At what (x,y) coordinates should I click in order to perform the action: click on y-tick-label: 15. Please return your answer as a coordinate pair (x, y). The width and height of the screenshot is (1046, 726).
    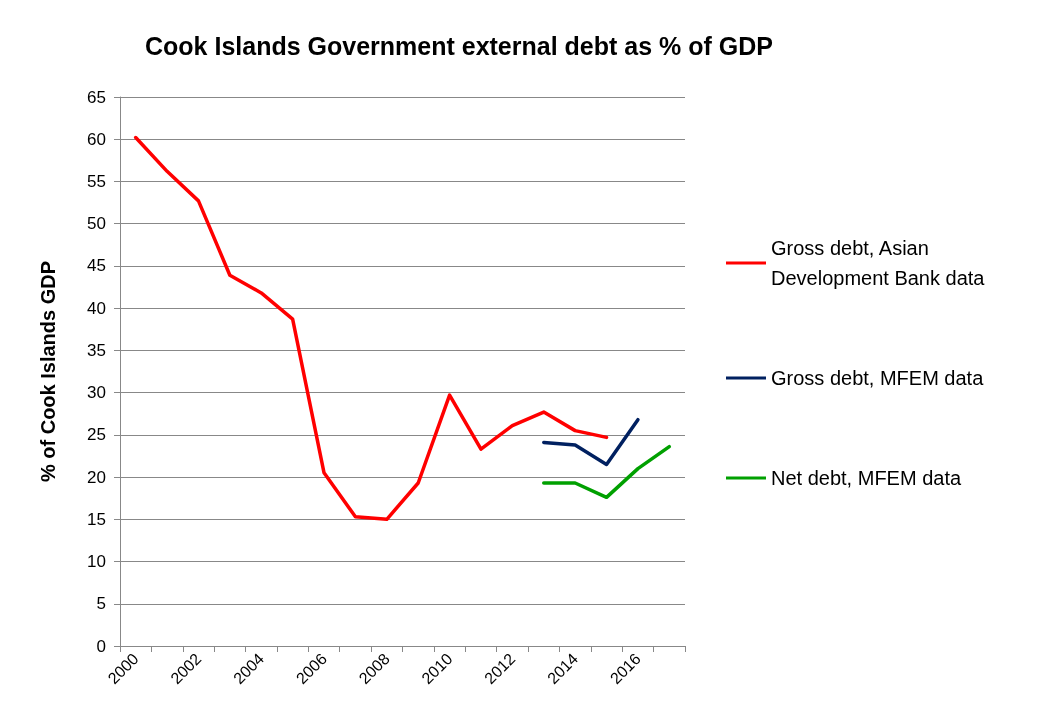
    Looking at the image, I should click on (96, 519).